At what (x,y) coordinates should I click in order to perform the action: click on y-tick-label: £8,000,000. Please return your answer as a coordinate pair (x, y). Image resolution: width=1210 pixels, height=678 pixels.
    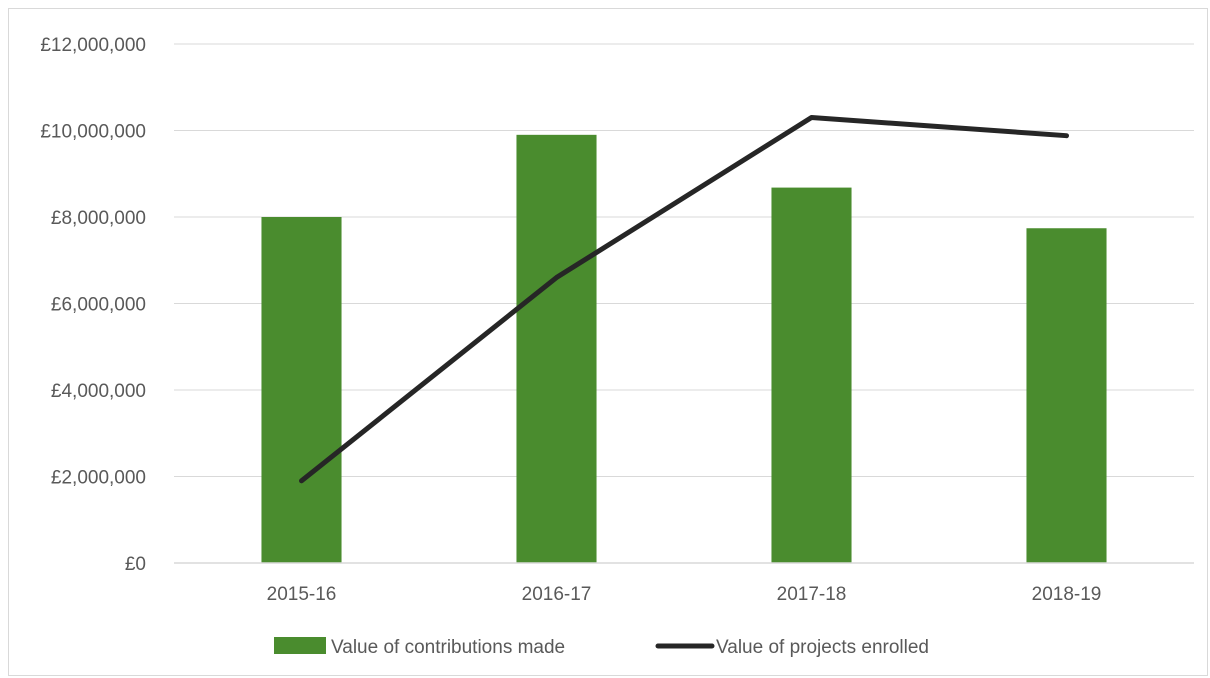
    Looking at the image, I should click on (98, 218).